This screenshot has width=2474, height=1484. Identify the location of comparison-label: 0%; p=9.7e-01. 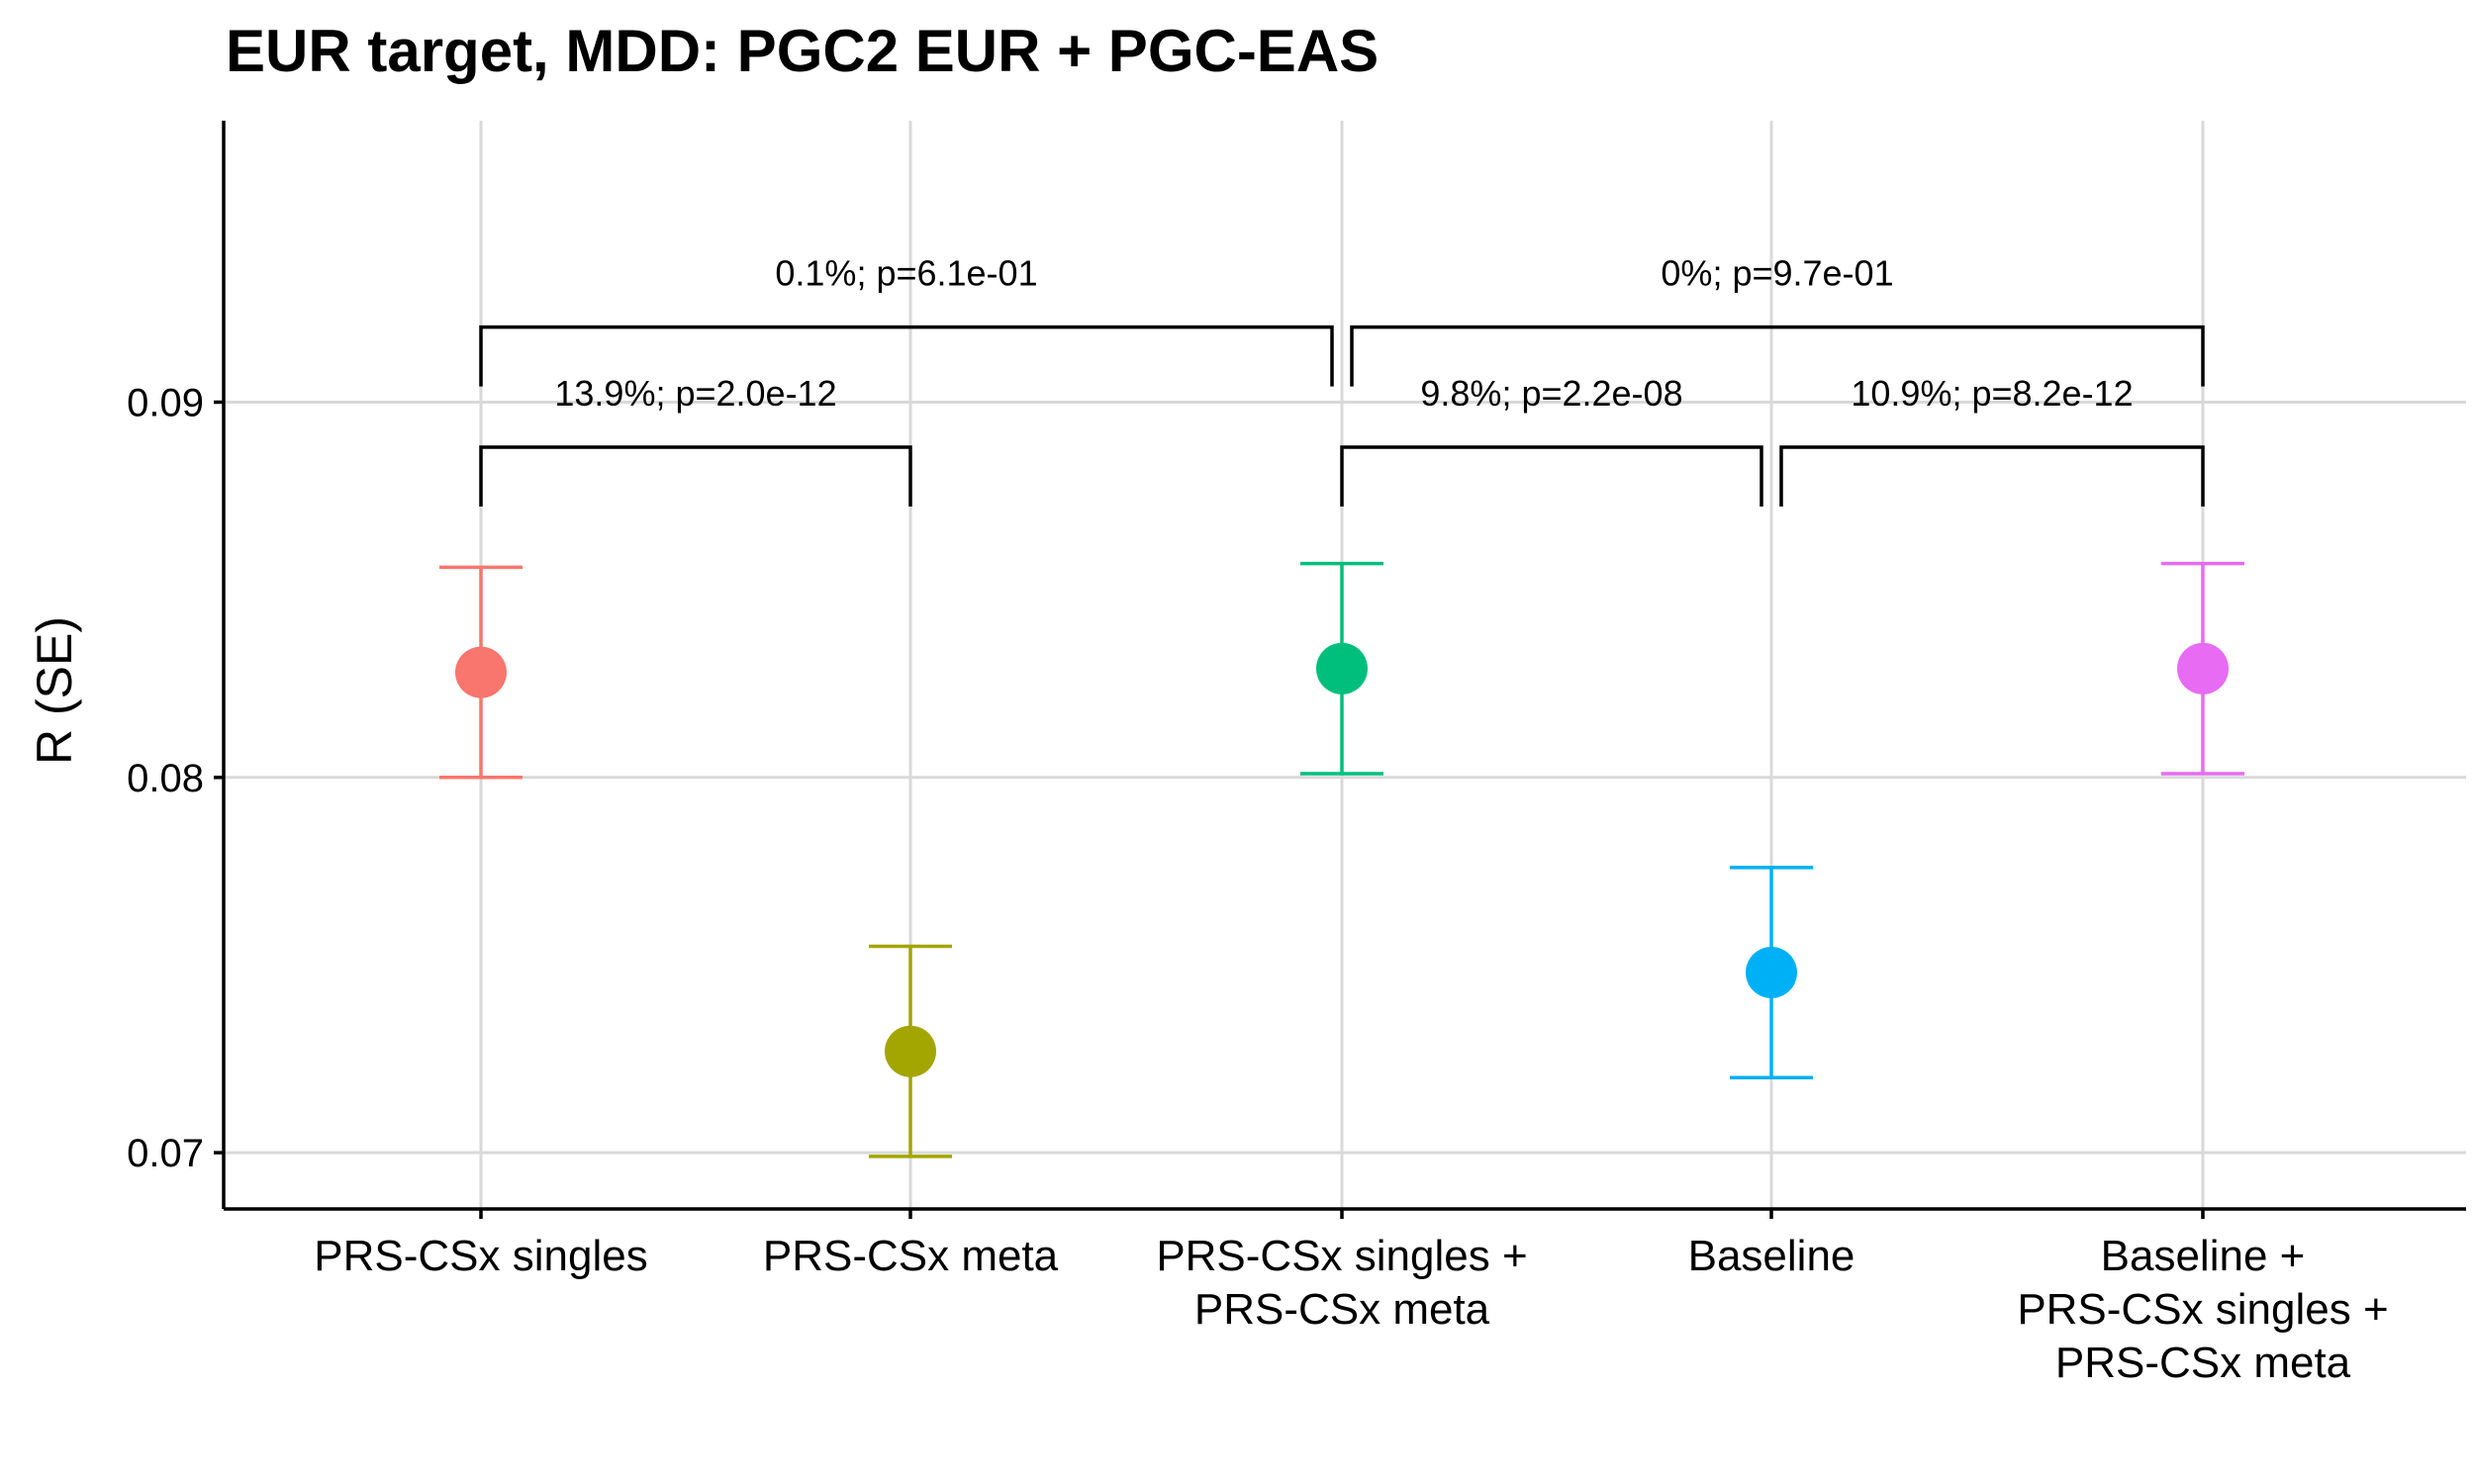
(1777, 273).